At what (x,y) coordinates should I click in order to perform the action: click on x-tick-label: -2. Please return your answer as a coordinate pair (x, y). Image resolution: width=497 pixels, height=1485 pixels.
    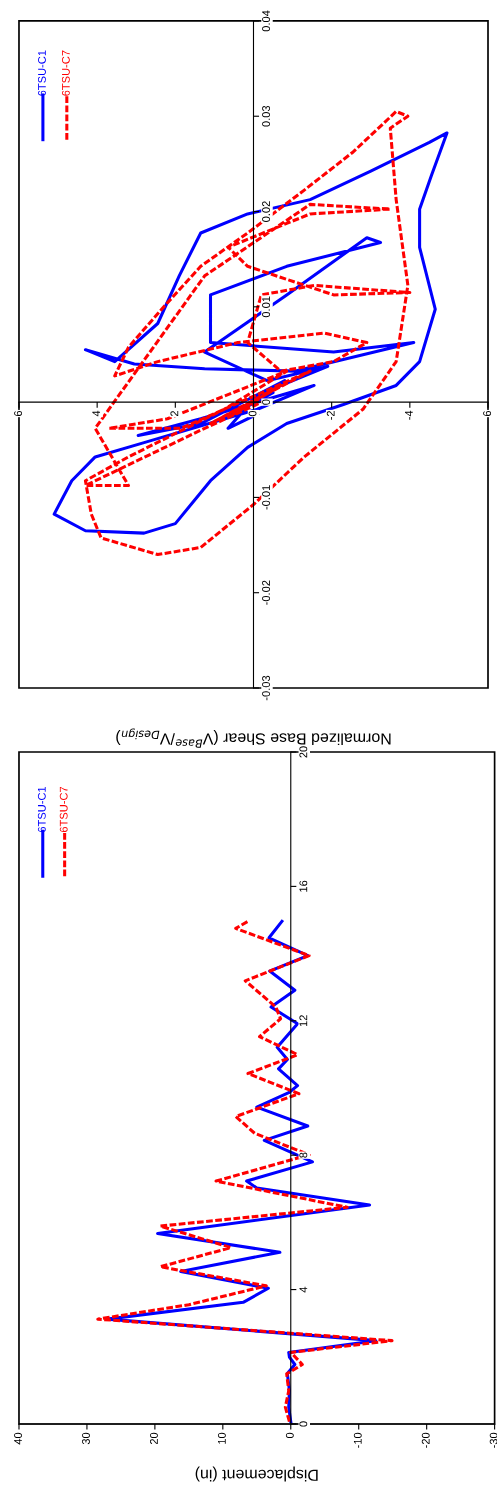
    Looking at the image, I should click on (330, 415).